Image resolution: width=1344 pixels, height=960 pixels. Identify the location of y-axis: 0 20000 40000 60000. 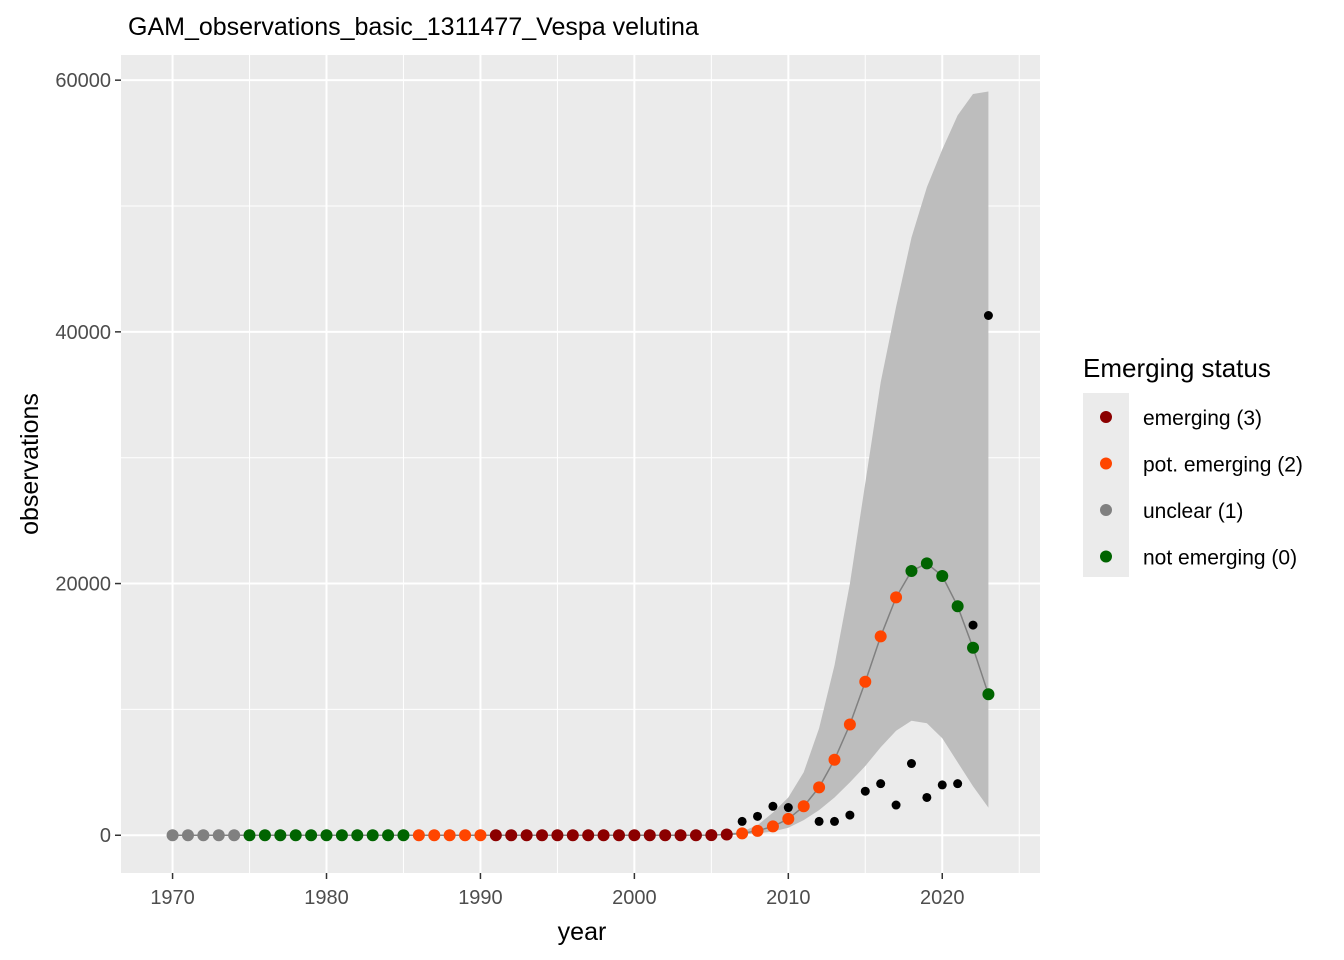
(88, 458).